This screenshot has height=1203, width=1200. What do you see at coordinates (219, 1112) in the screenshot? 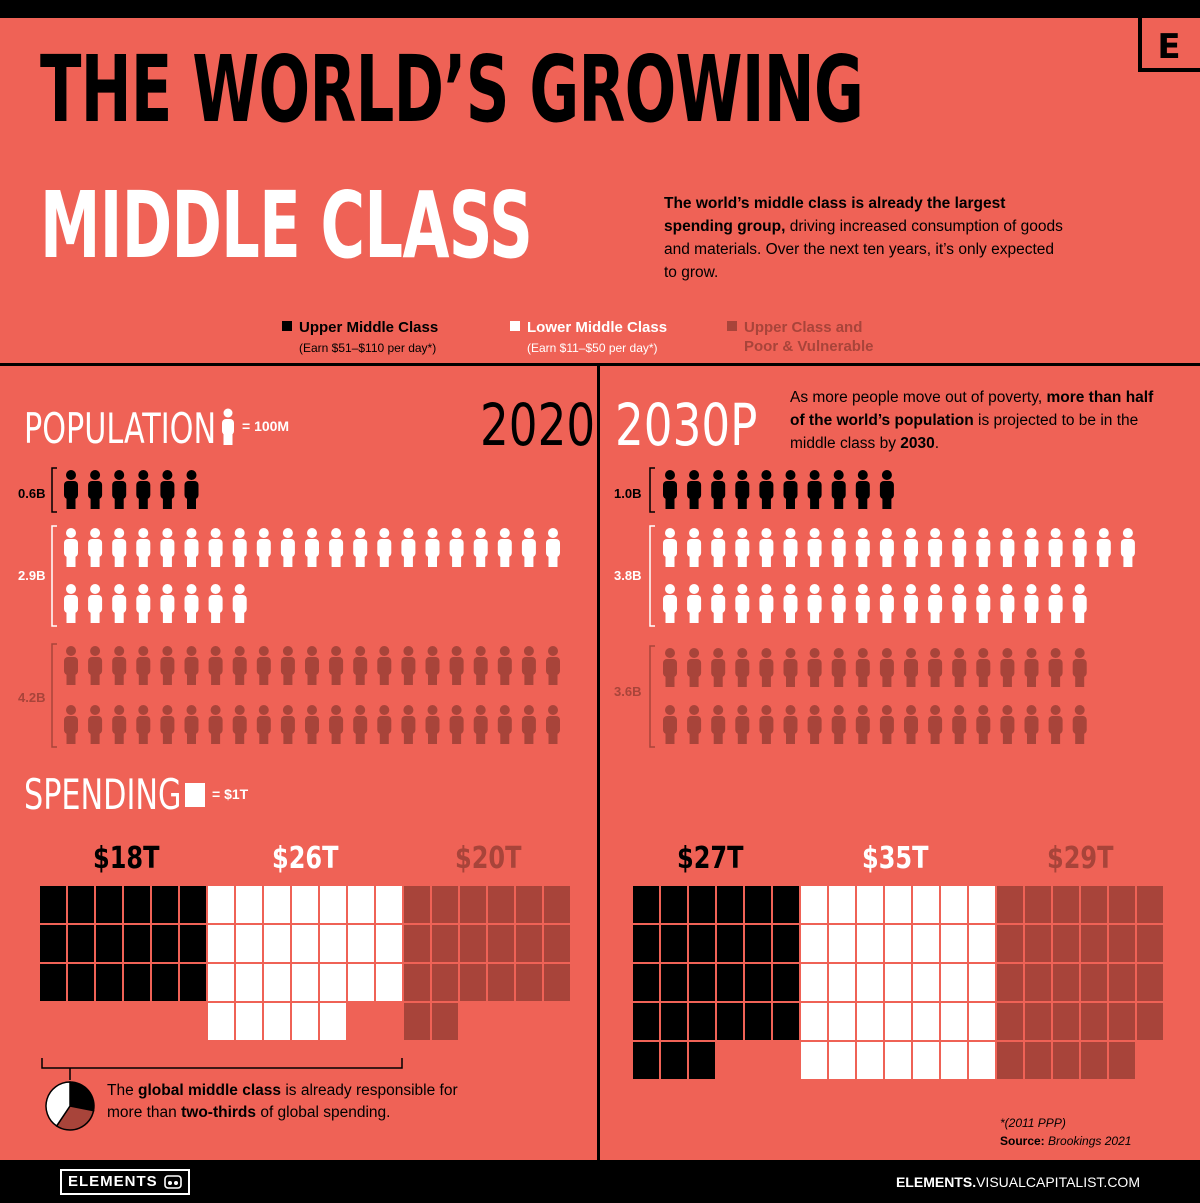
I see `callout-b2: two-thirds` at bounding box center [219, 1112].